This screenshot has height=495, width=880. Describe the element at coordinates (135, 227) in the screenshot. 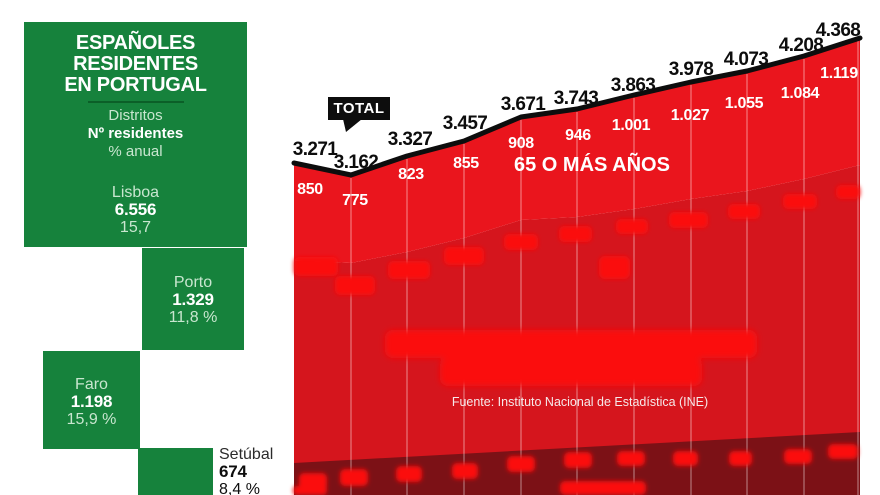

I see `district-lisboa-annual: 15,7` at that location.